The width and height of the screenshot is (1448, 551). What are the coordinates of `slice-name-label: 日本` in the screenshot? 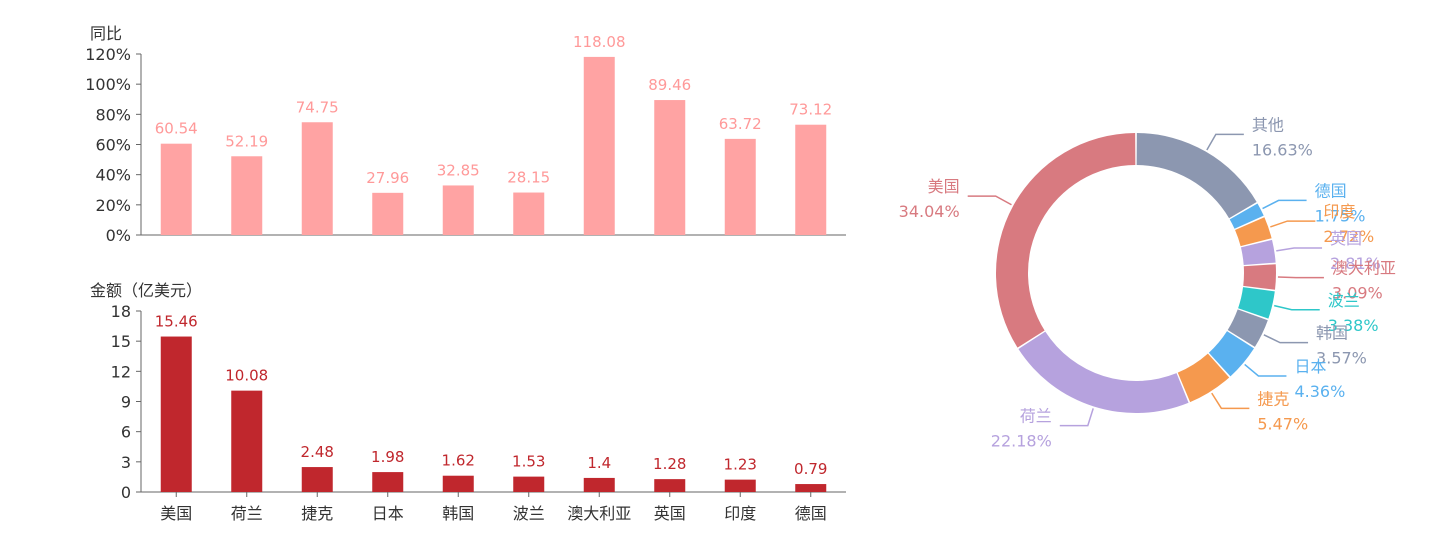 It's located at (1310, 366).